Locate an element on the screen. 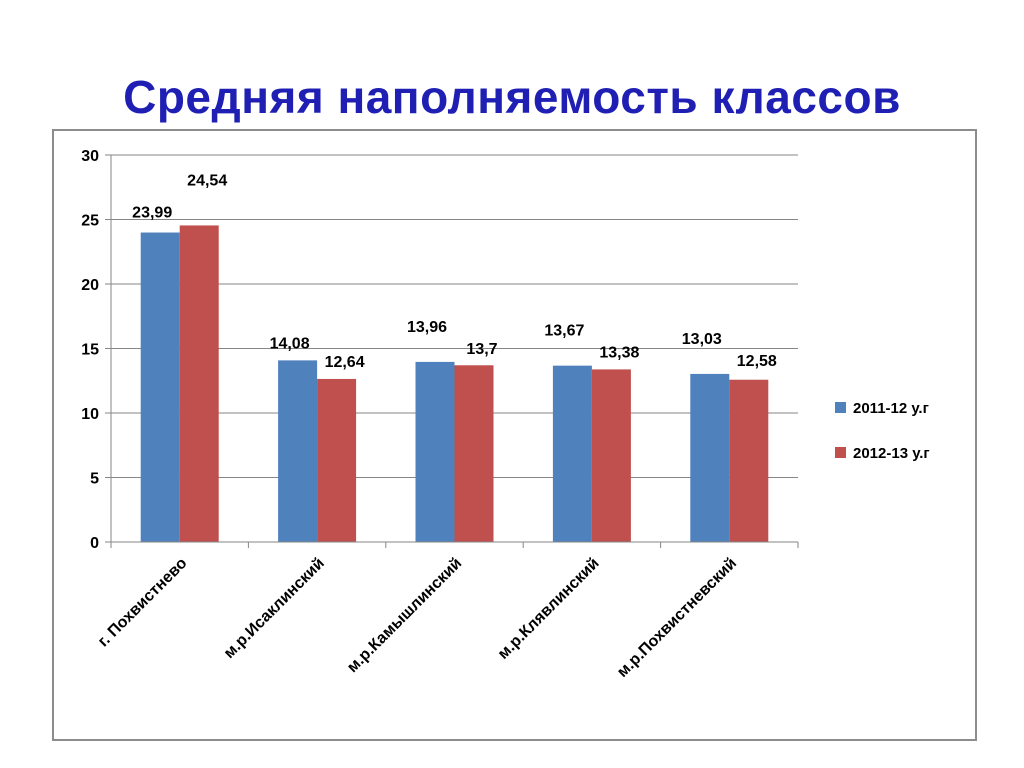 The image size is (1024, 768). slide-title: Средняя наполняемость классов is located at coordinates (512, 97).